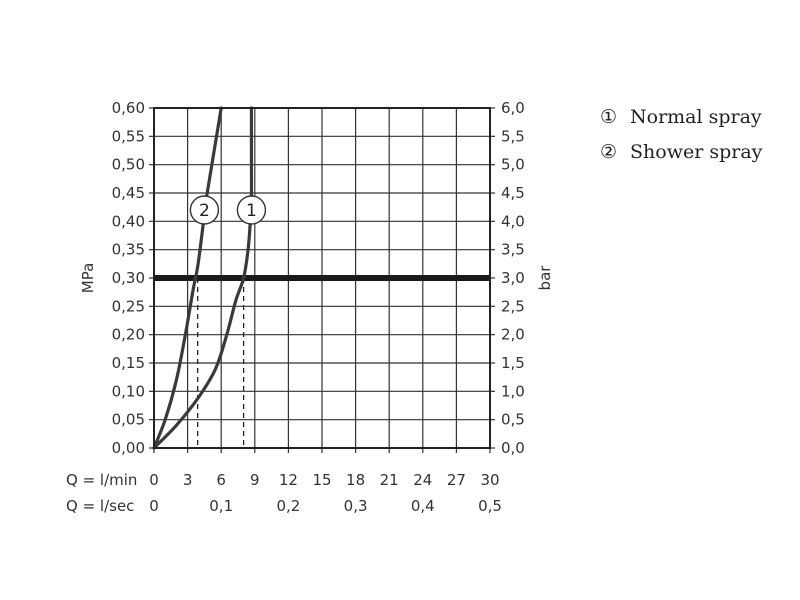 Image resolution: width=800 pixels, height=600 pixels. What do you see at coordinates (288, 506) in the screenshot?
I see `x-row2-tick-label: 0,2` at bounding box center [288, 506].